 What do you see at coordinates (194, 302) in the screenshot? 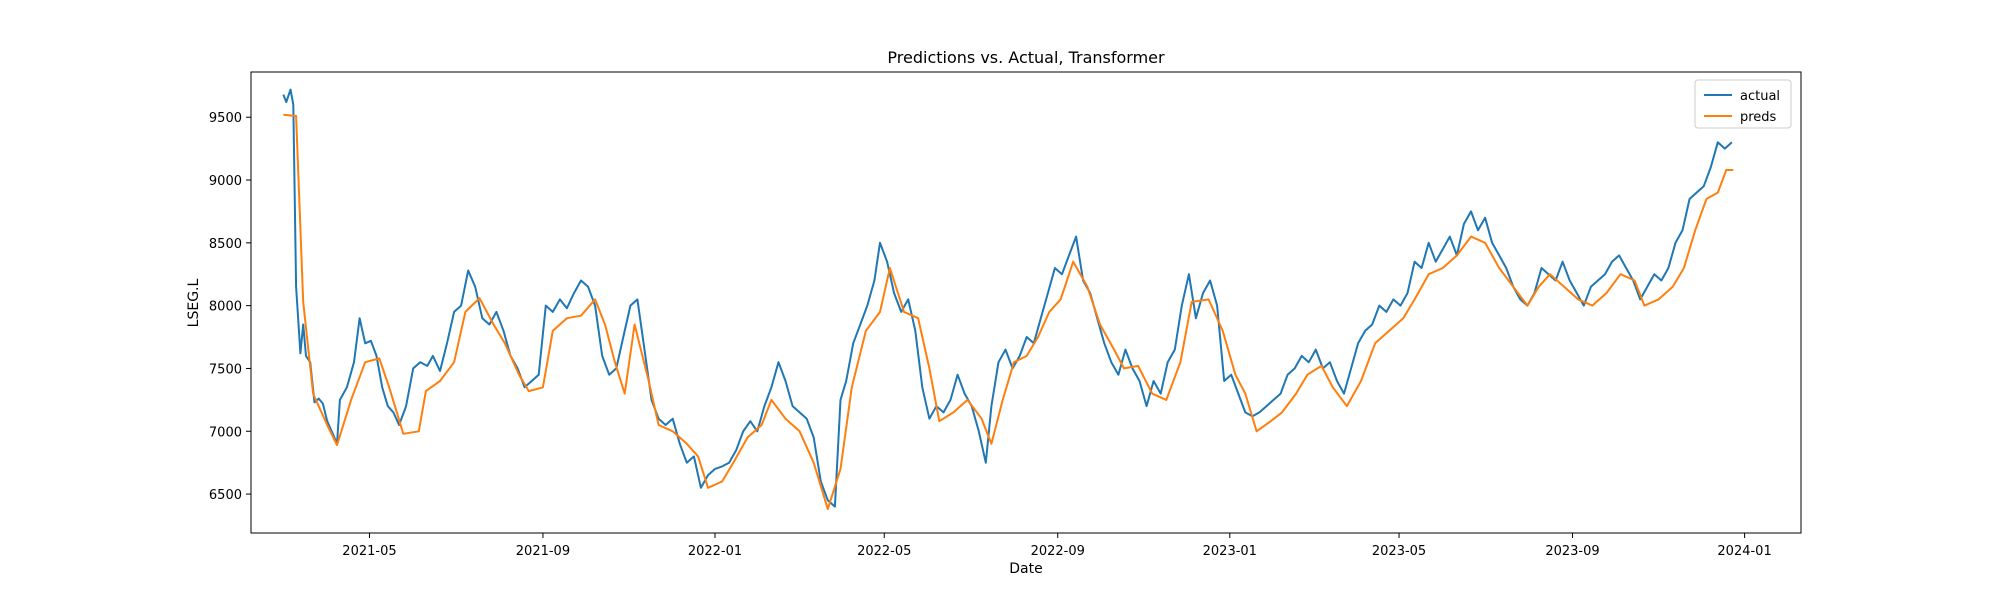
I see `y-axis-label: LSEG.L` at bounding box center [194, 302].